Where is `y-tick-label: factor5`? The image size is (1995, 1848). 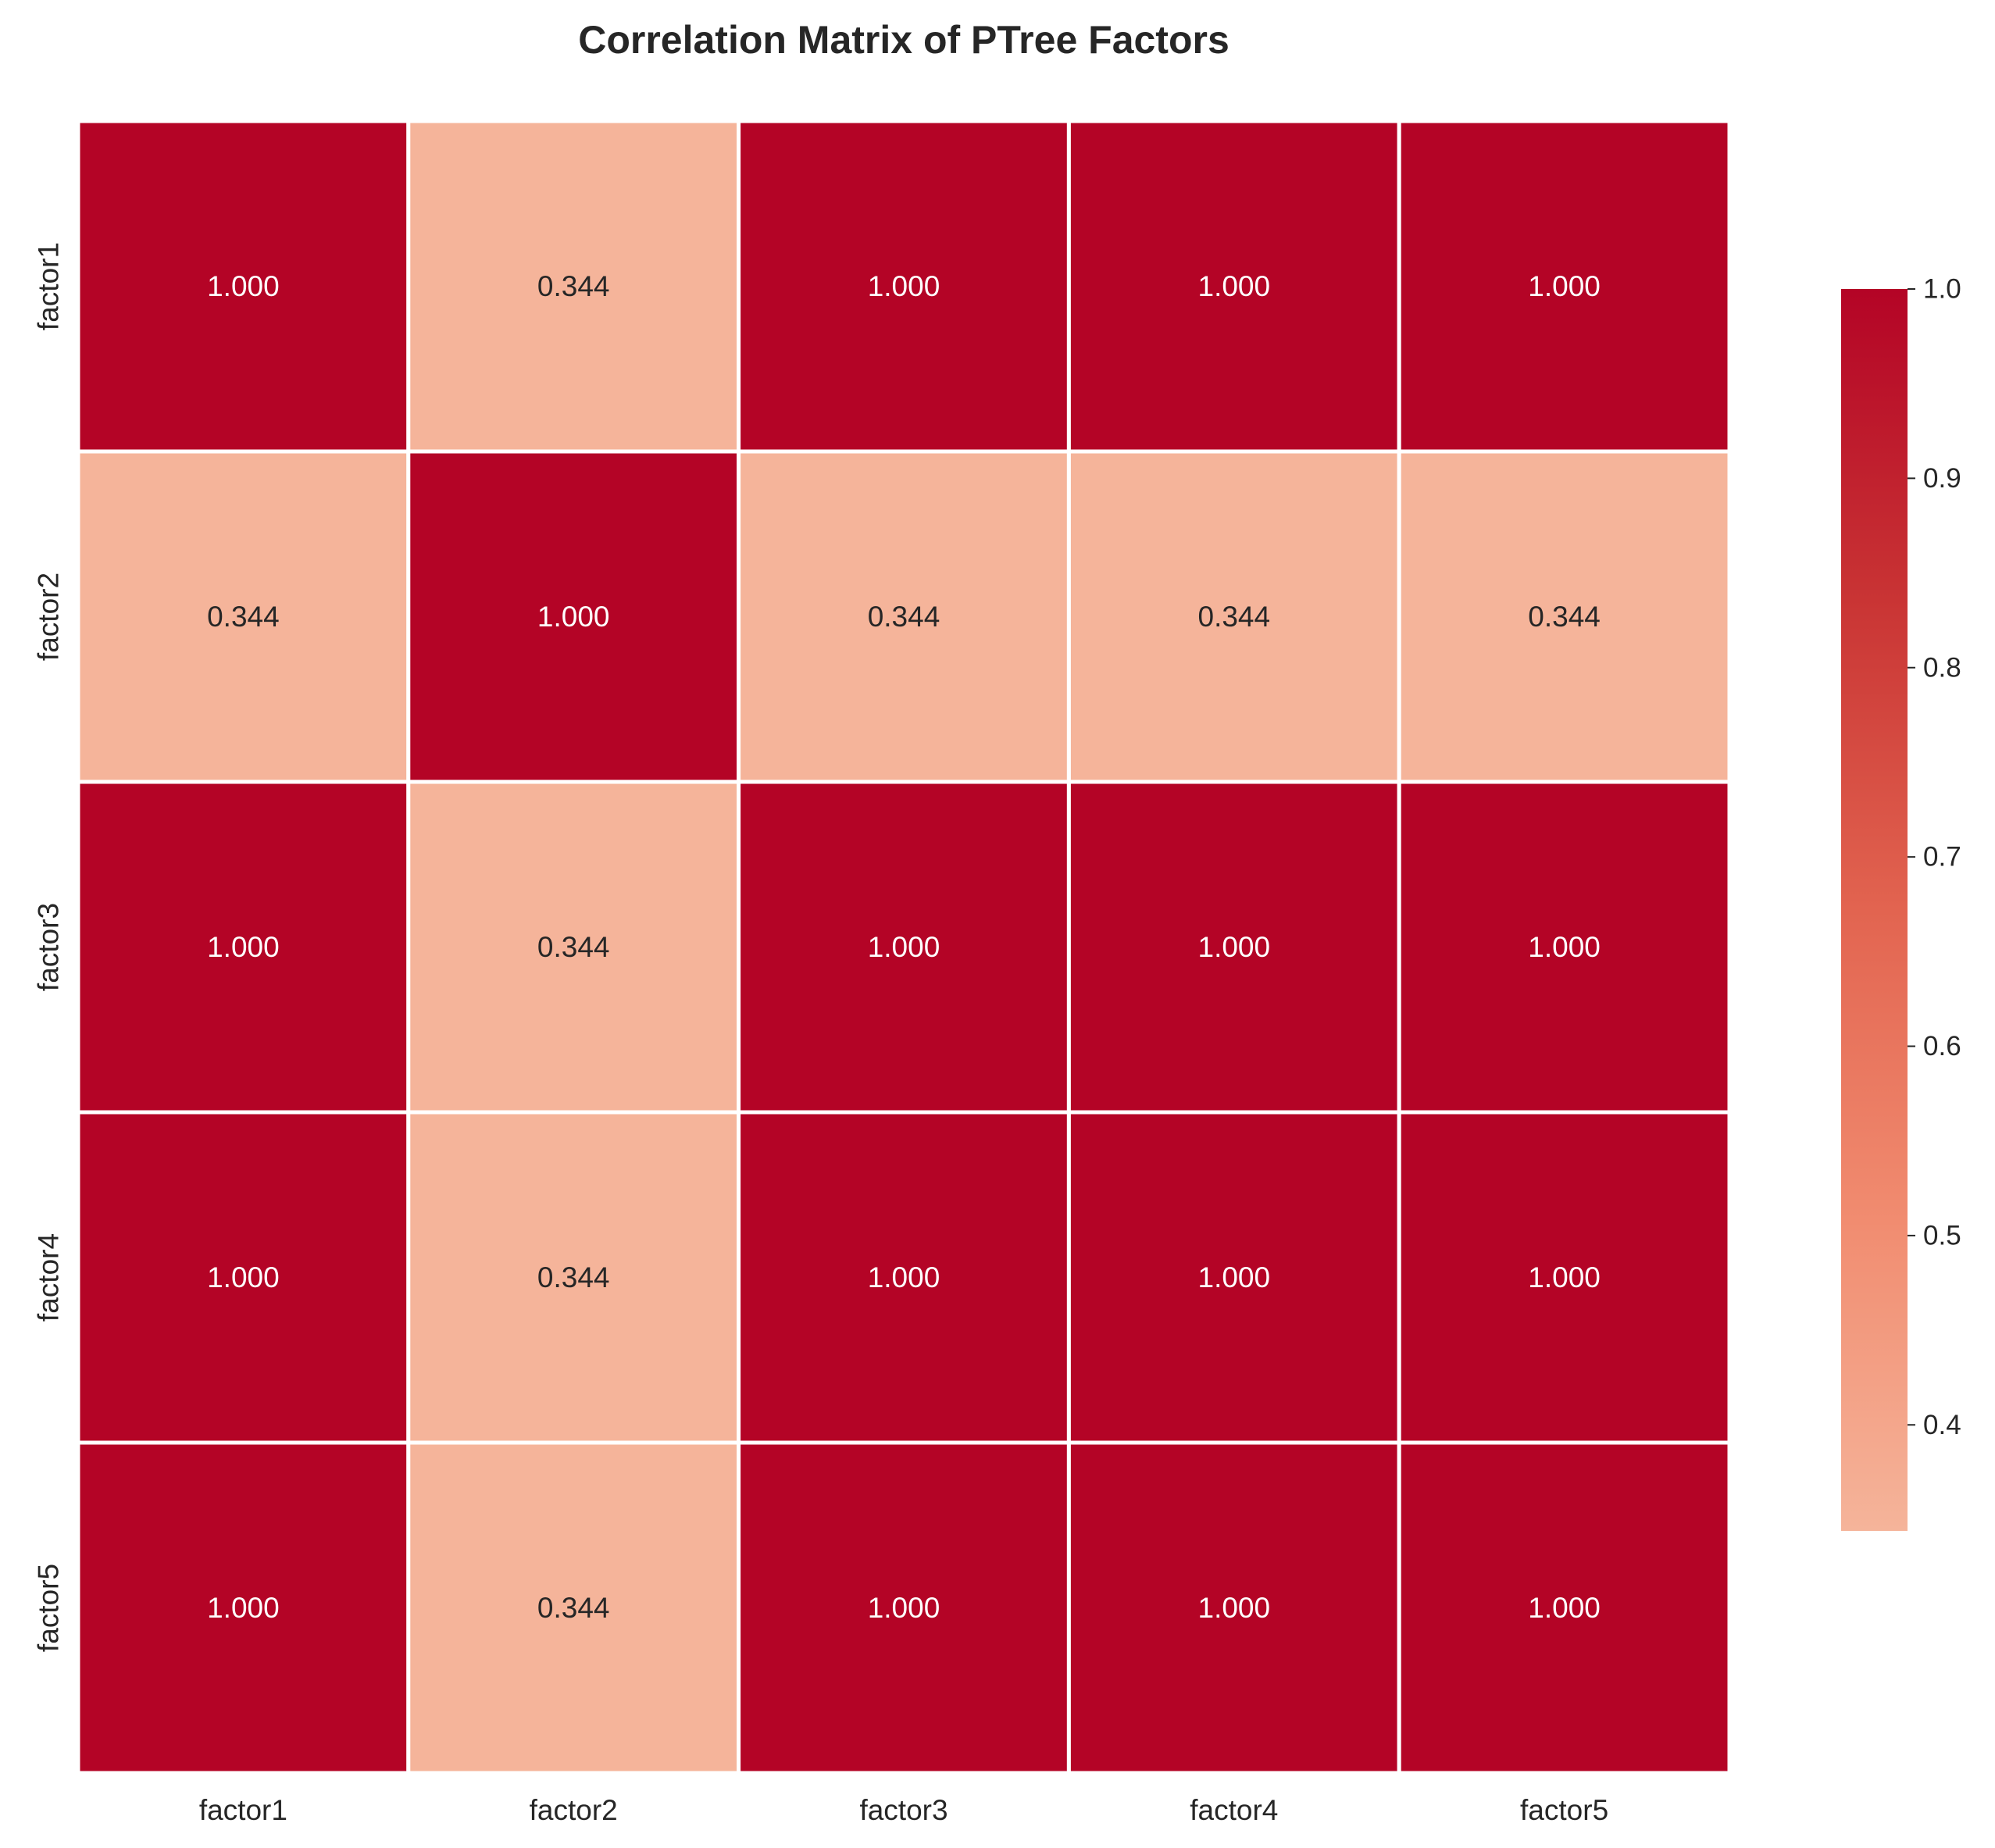 y-tick-label: factor5 is located at coordinates (49, 1608).